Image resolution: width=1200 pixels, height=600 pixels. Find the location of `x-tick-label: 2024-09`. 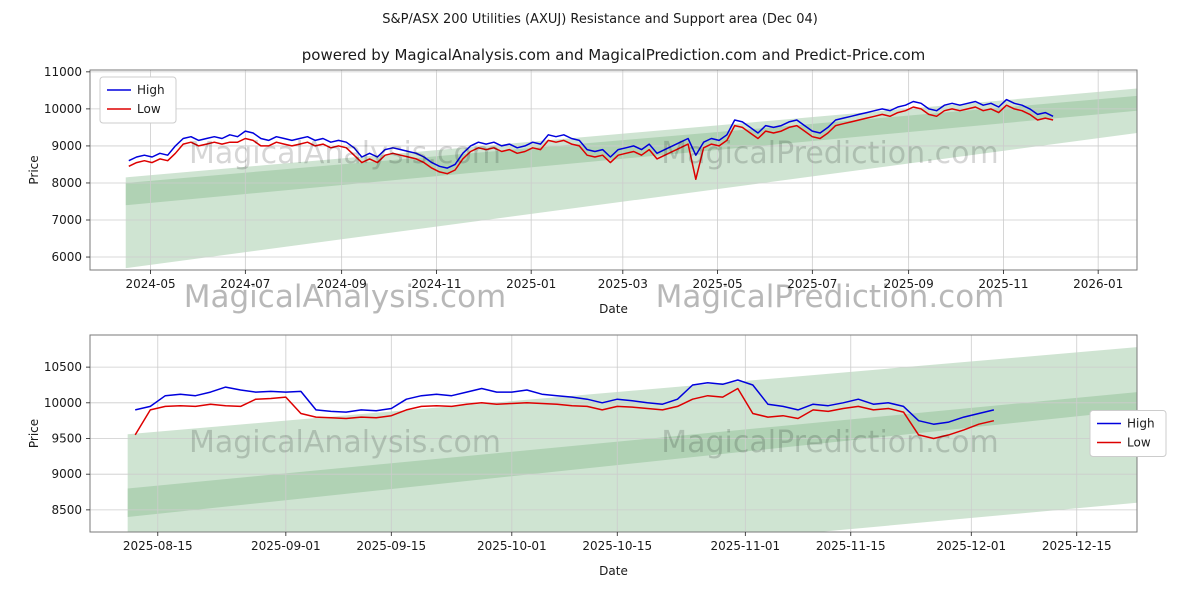

x-tick-label: 2024-09 is located at coordinates (342, 284).